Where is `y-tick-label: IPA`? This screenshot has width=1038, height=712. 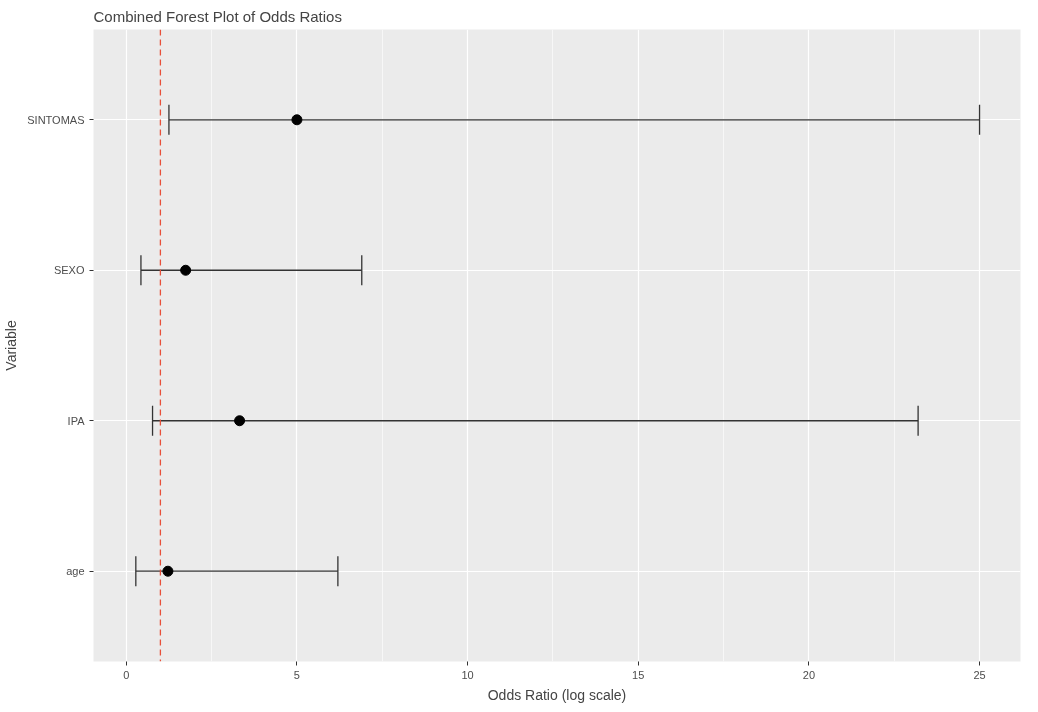 y-tick-label: IPA is located at coordinates (76, 420).